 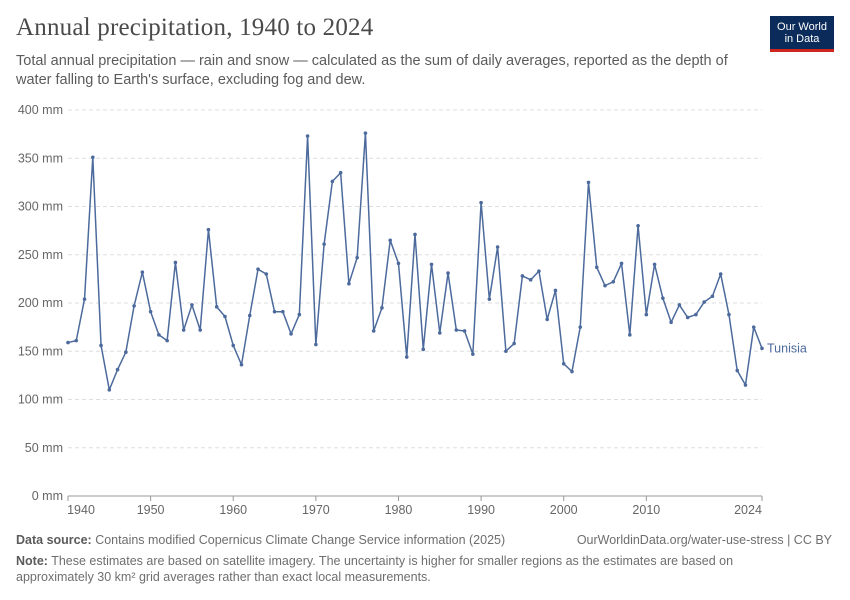 I want to click on x-tick-label: 1990, so click(x=481, y=510).